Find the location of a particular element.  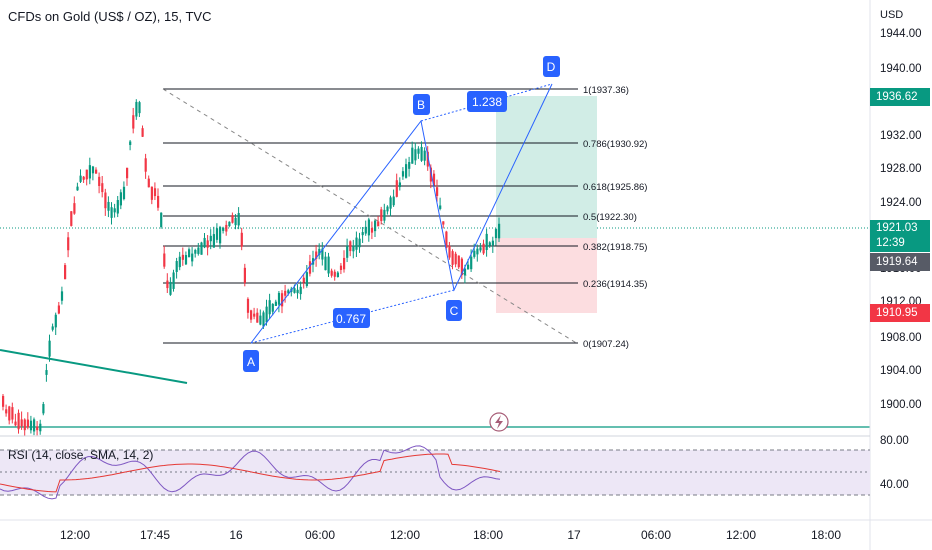

point-label-b: B is located at coordinates (421, 104).